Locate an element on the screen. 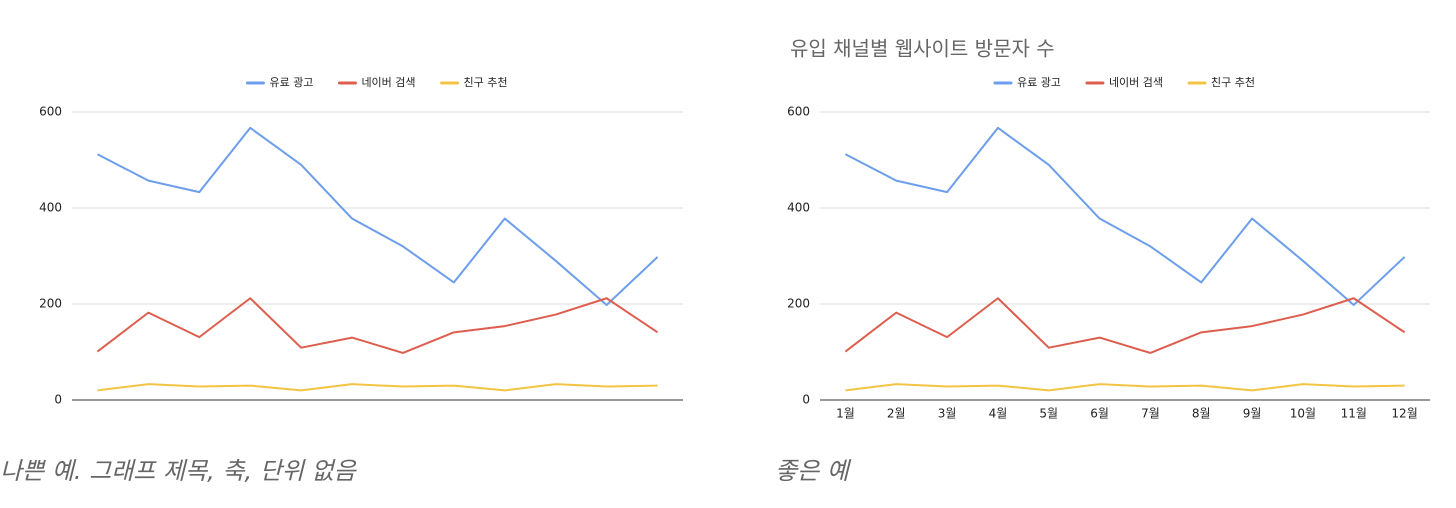  chart-title: 유입 채널별 웹사이트 방문자 수 is located at coordinates (922, 49).